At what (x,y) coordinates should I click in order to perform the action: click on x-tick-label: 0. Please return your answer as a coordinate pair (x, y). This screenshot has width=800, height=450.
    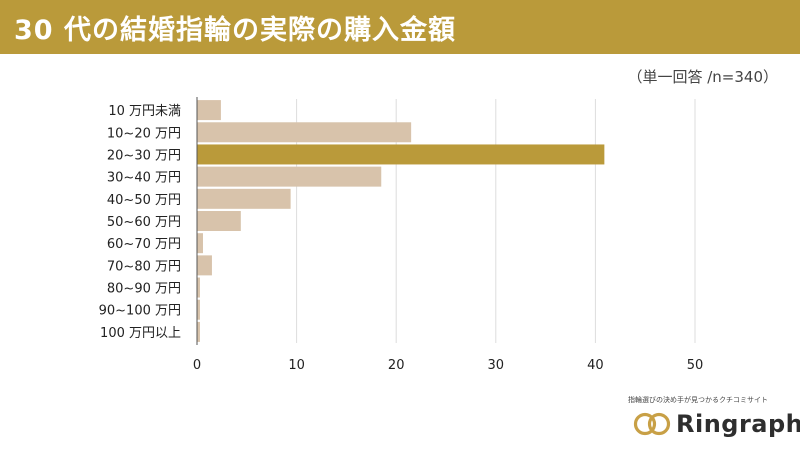
    Looking at the image, I should click on (197, 365).